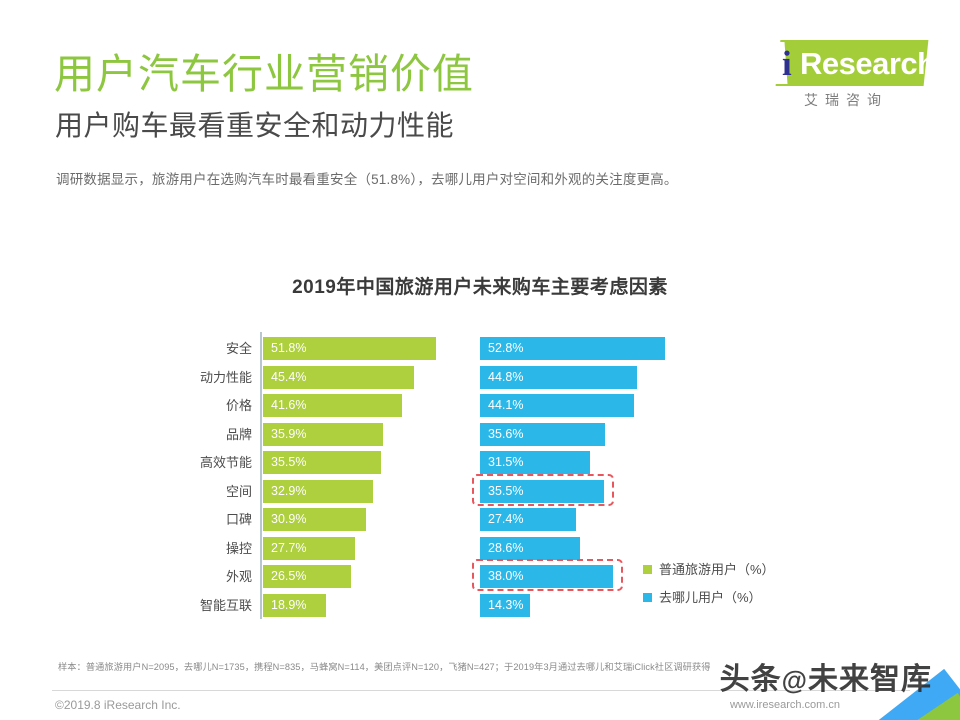 The width and height of the screenshot is (960, 720). What do you see at coordinates (349, 348) in the screenshot?
I see `bar-general-user: 51.8%` at bounding box center [349, 348].